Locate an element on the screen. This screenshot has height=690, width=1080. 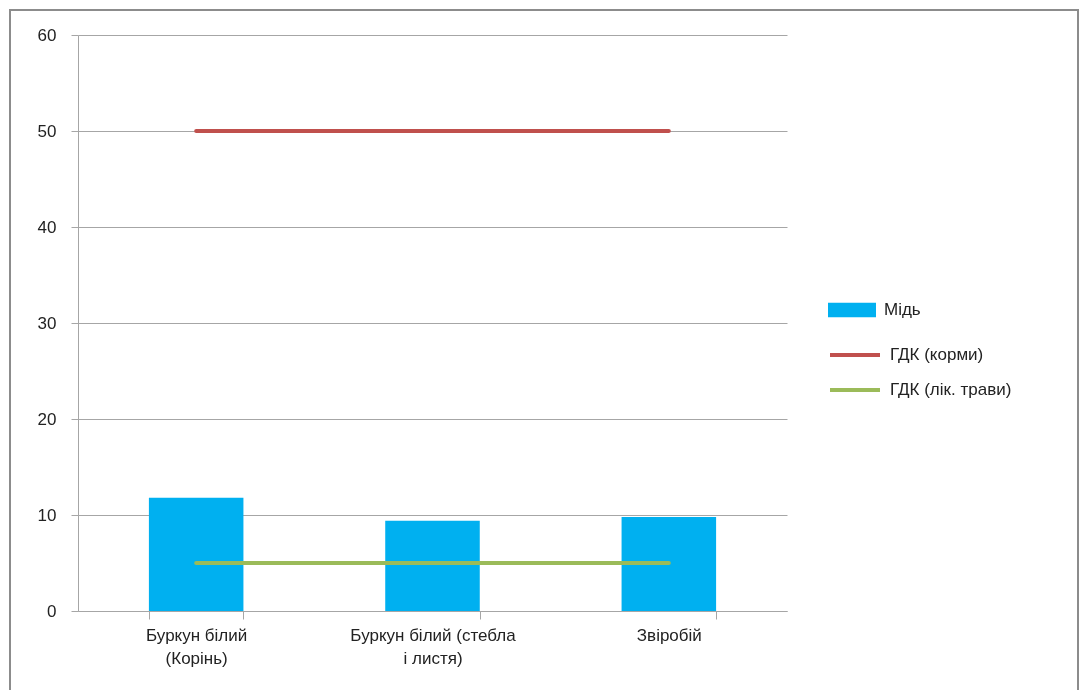
y-tick-label: 0 is located at coordinates (52, 611).